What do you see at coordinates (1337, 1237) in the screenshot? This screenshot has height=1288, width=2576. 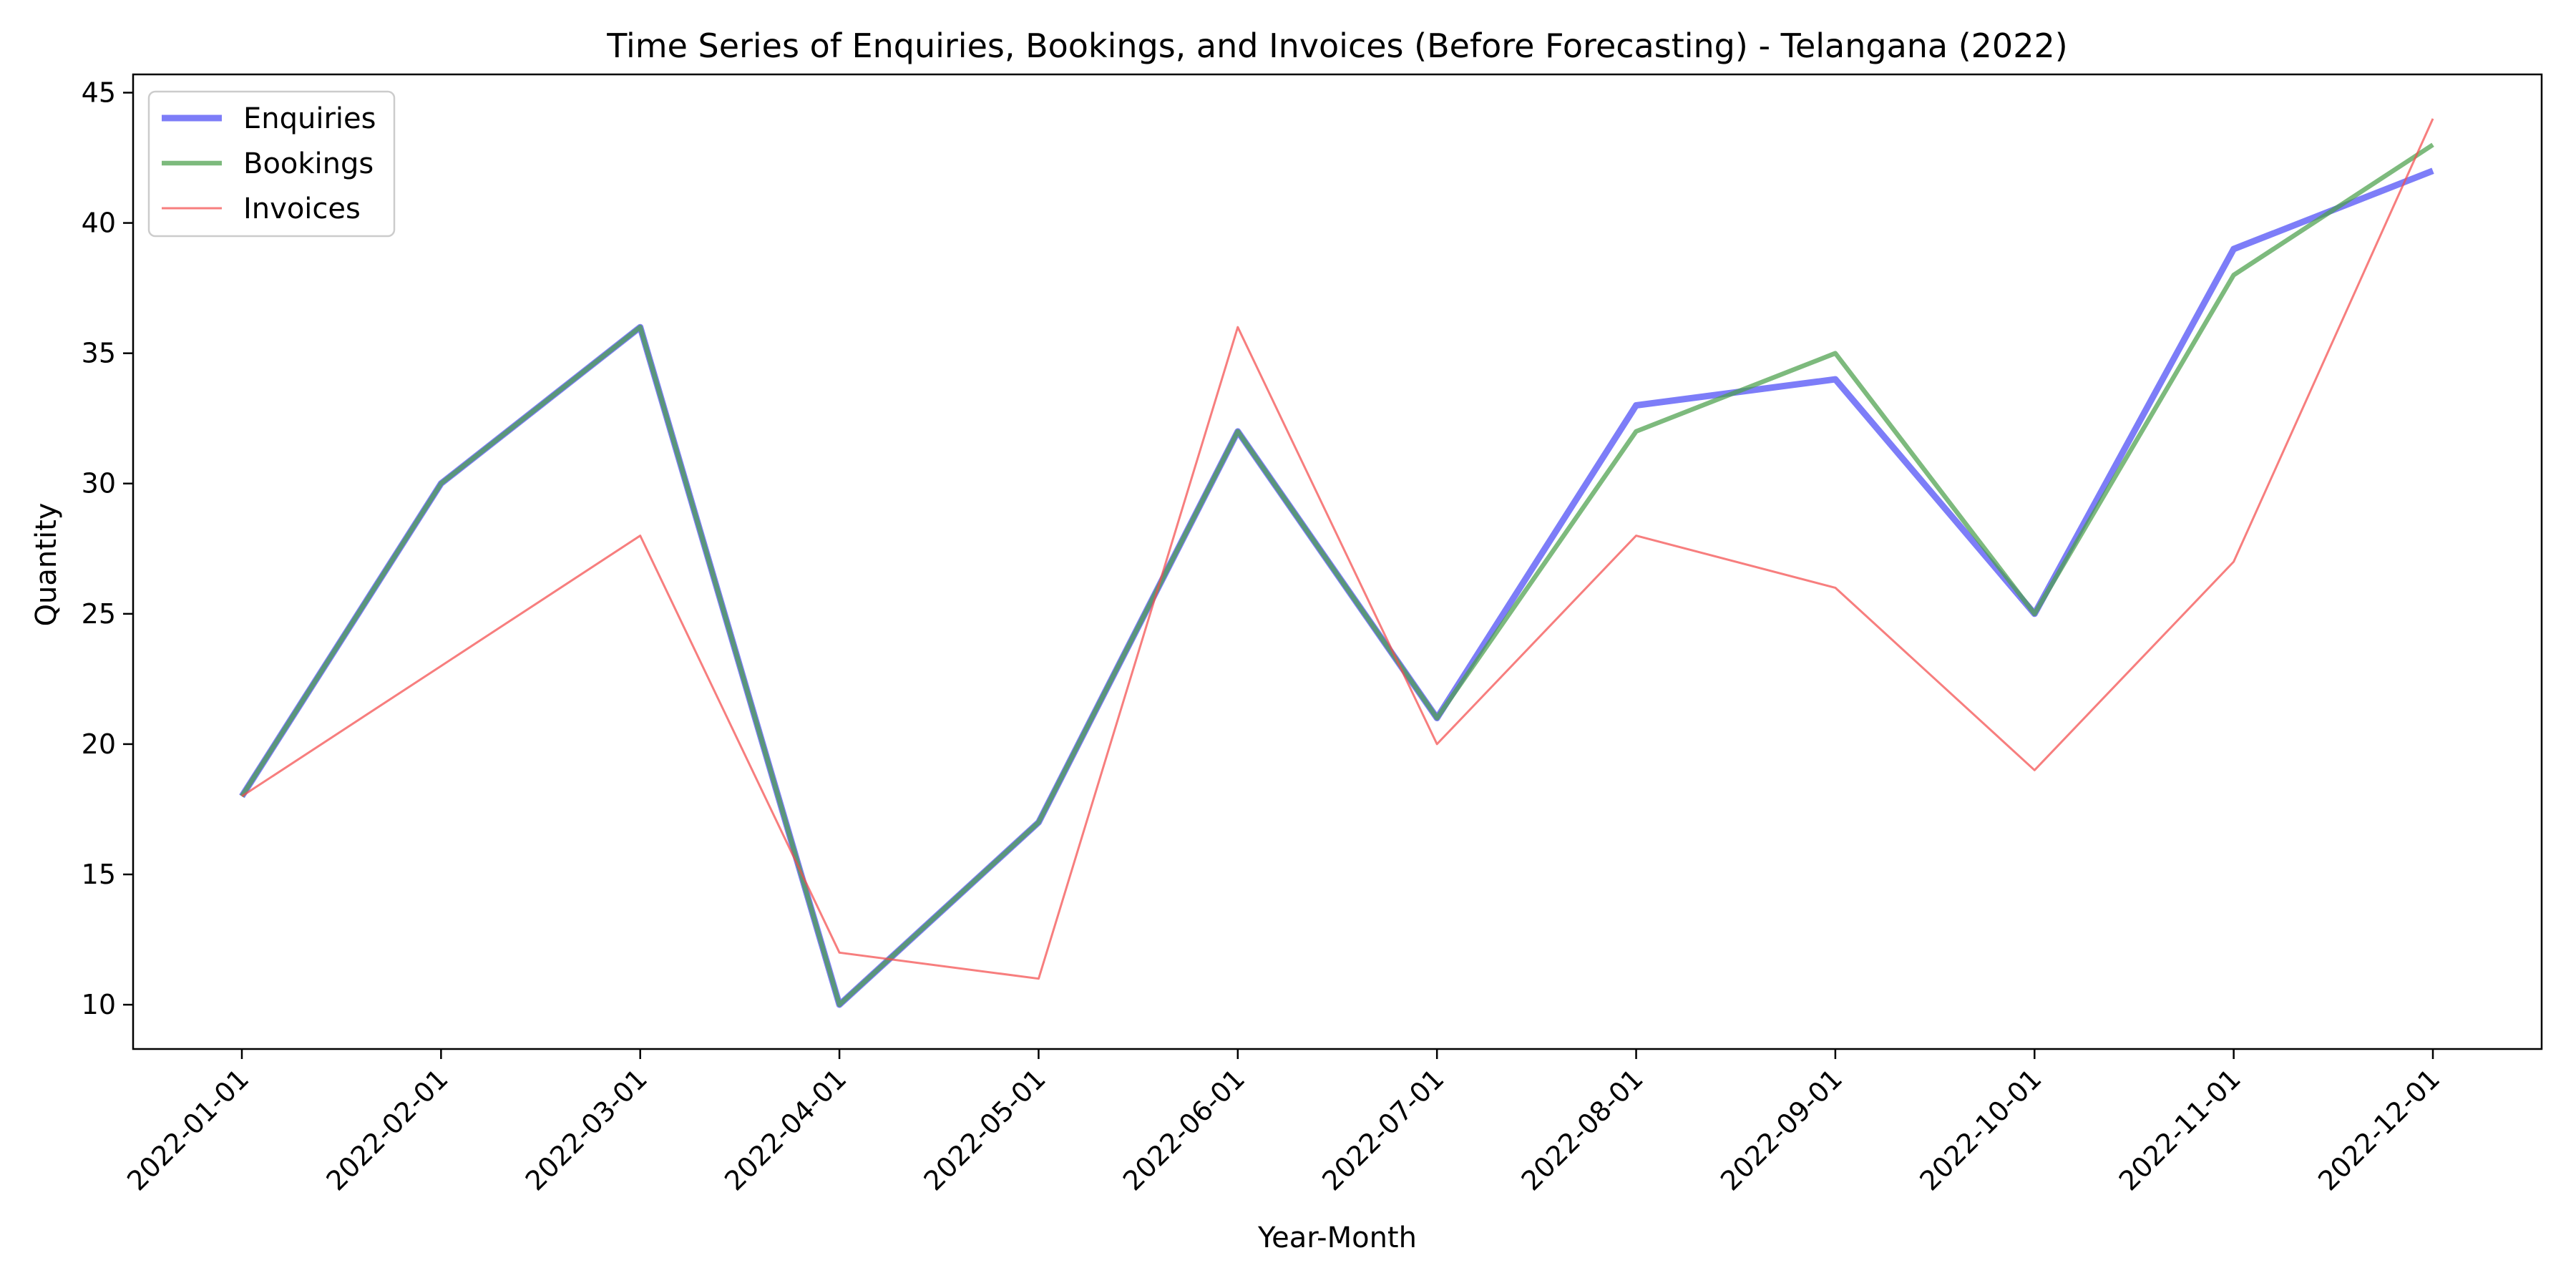 I see `x-axis-label: Year-Month` at bounding box center [1337, 1237].